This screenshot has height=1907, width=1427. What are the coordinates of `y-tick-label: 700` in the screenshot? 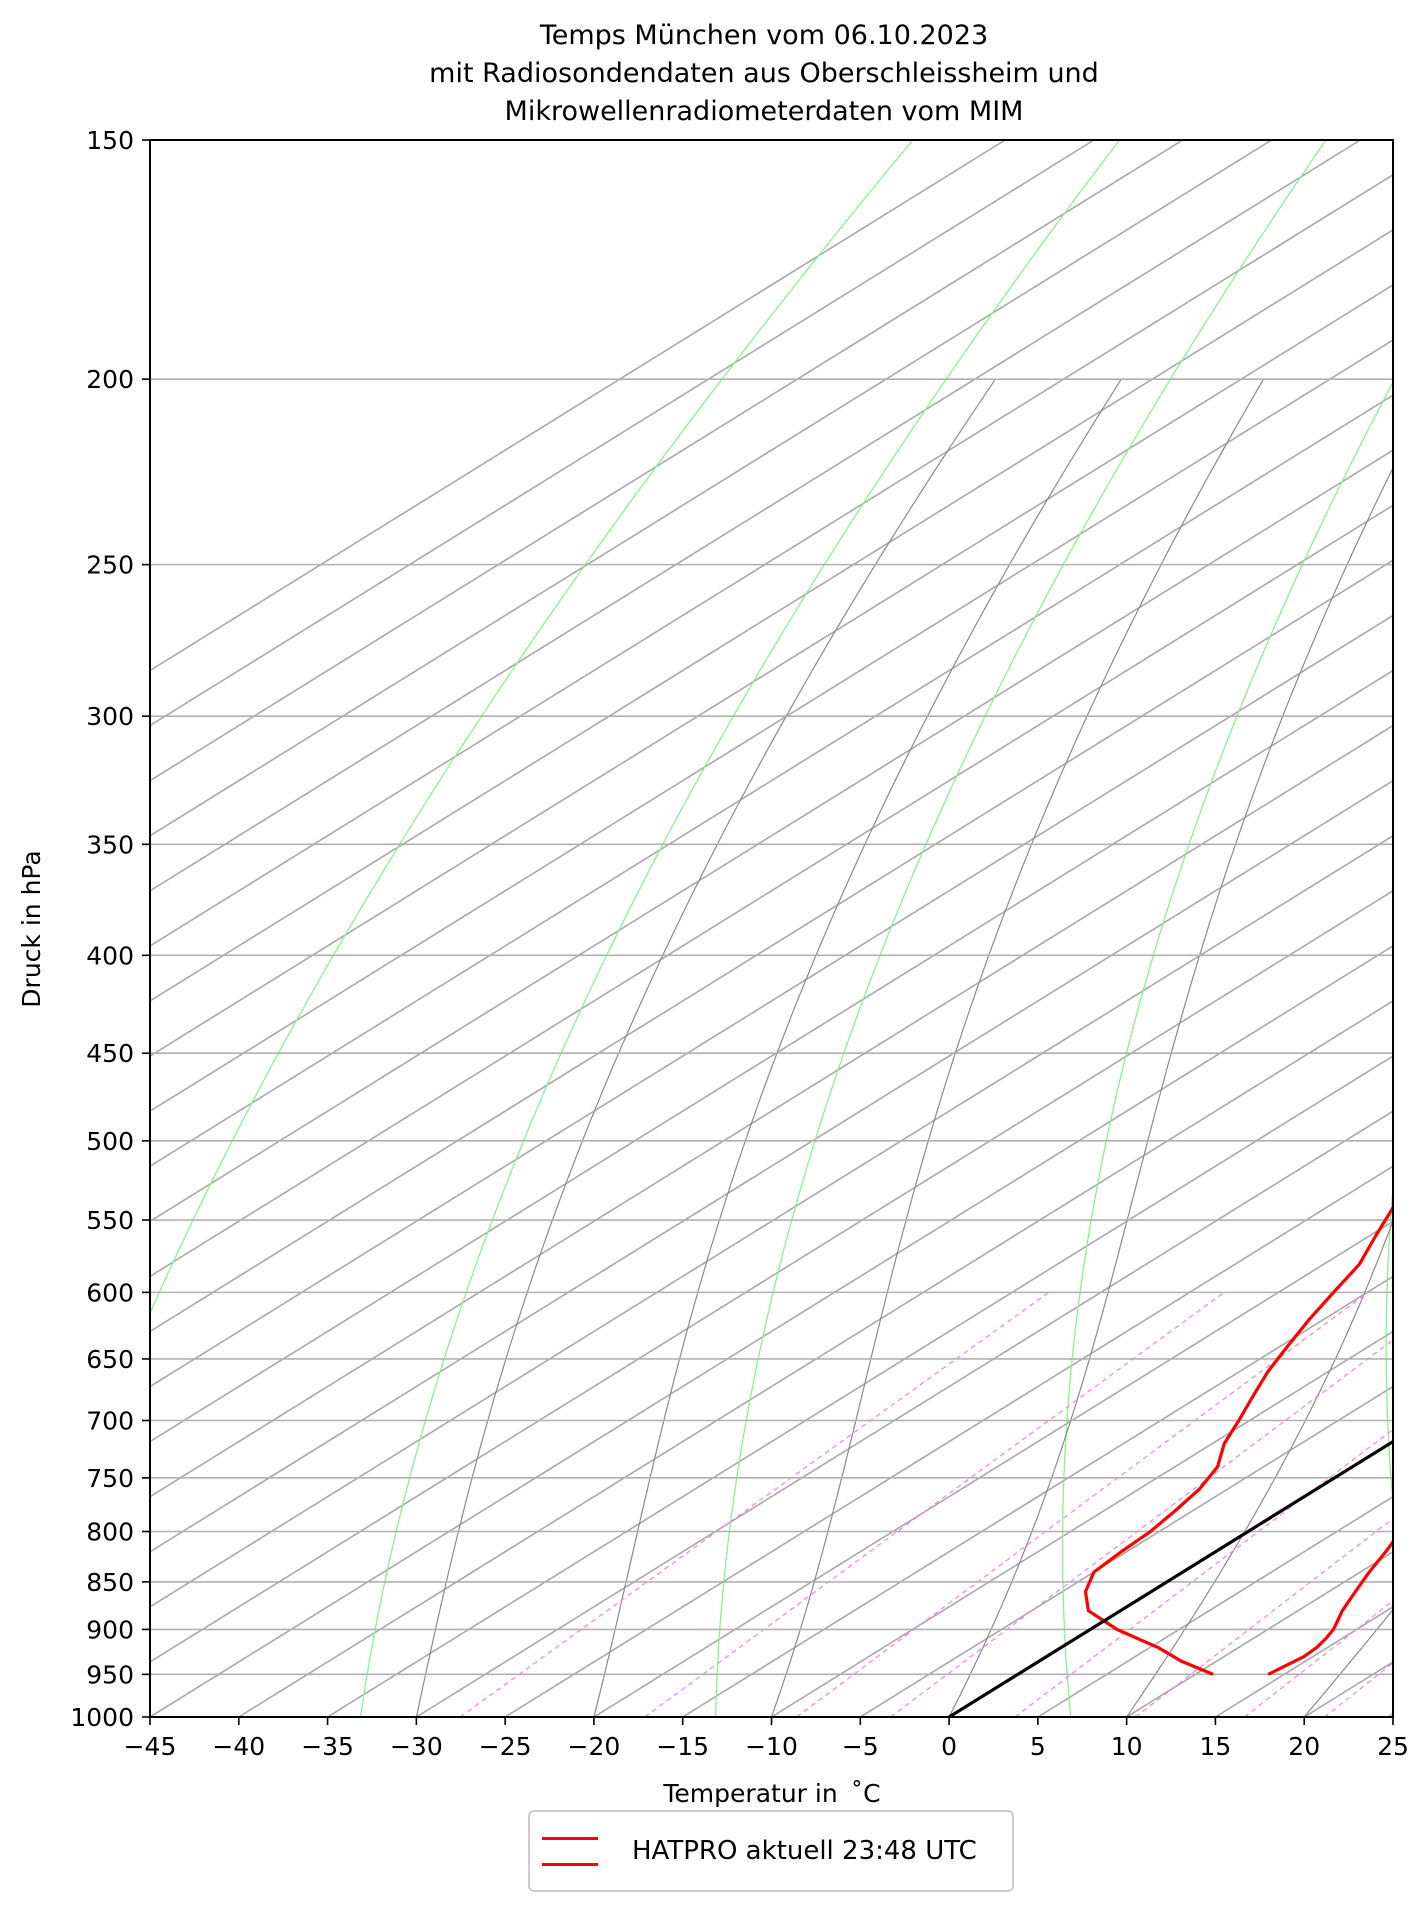 It's located at (110, 1421).